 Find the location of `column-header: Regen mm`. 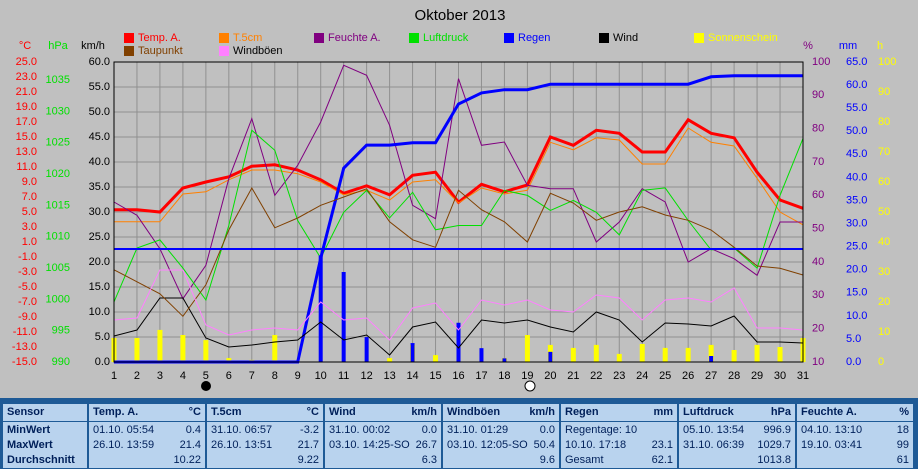

column-header: Regen mm is located at coordinates (619, 412).